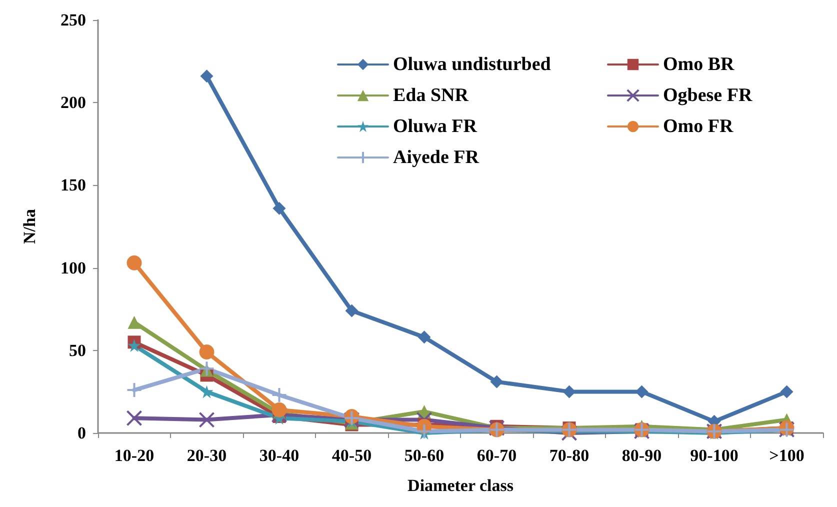 The width and height of the screenshot is (837, 507). I want to click on y-tick-label: 250, so click(73, 20).